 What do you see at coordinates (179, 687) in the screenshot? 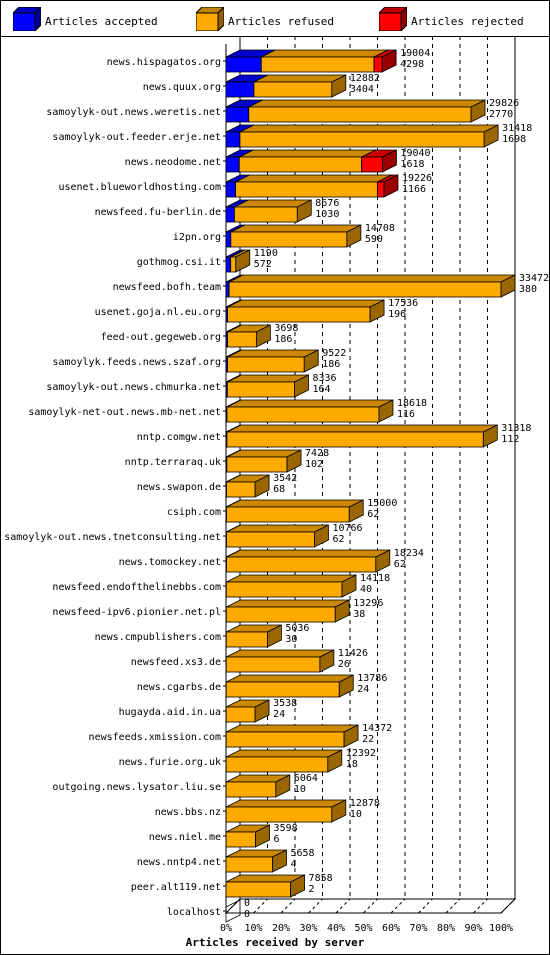
I see `server-label: news.cgarbs.de` at bounding box center [179, 687].